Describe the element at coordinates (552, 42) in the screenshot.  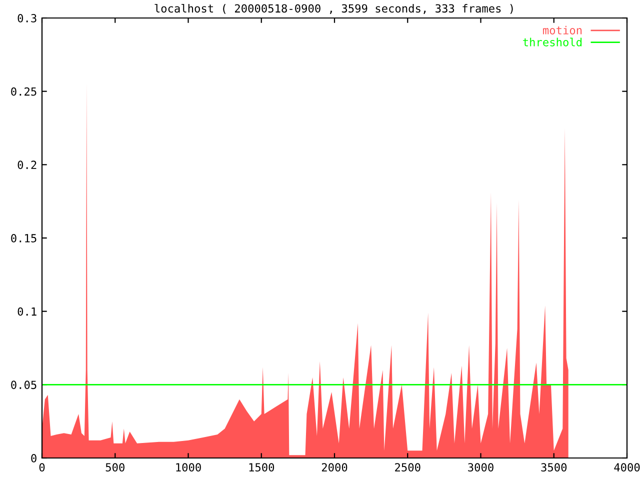
I see `legend-label: threshold` at that location.